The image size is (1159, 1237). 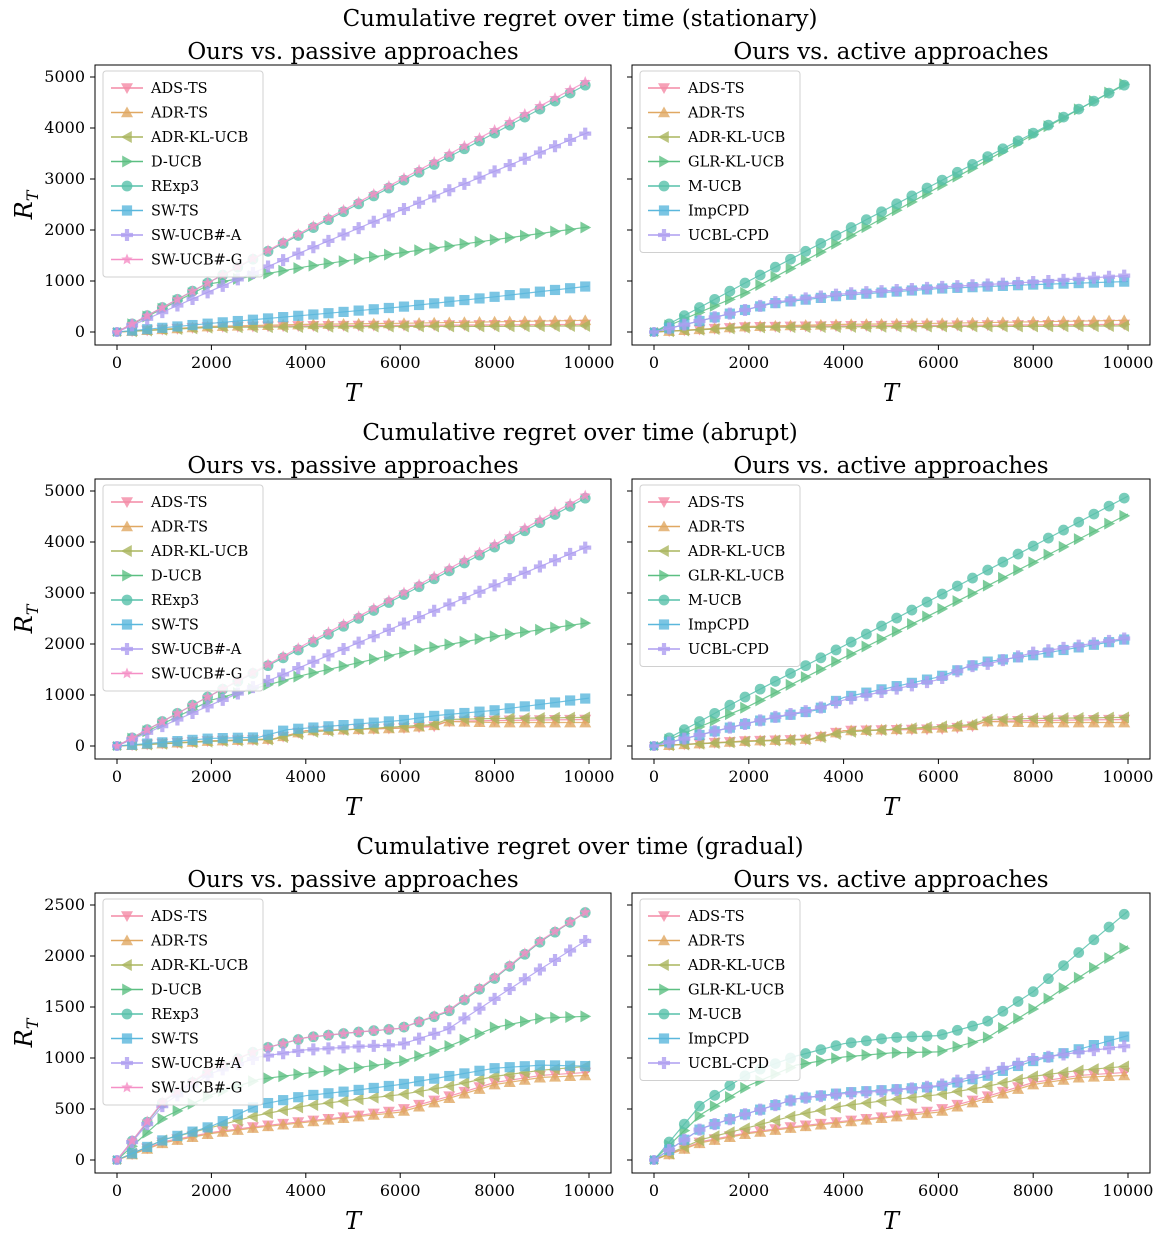 What do you see at coordinates (183, 1002) in the screenshot?
I see `legend-box` at bounding box center [183, 1002].